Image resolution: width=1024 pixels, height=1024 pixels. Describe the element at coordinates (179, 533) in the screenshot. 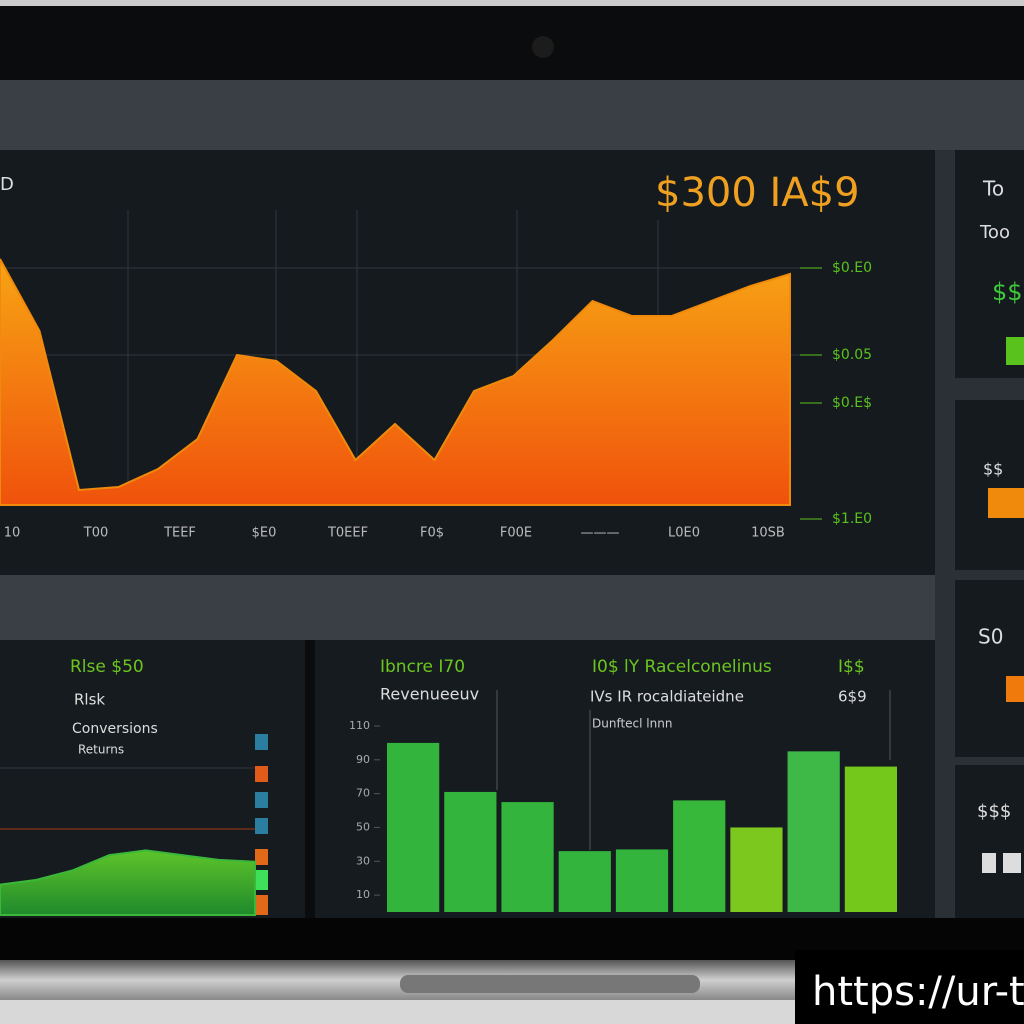

I see `x-tick-label: TEEF` at that location.